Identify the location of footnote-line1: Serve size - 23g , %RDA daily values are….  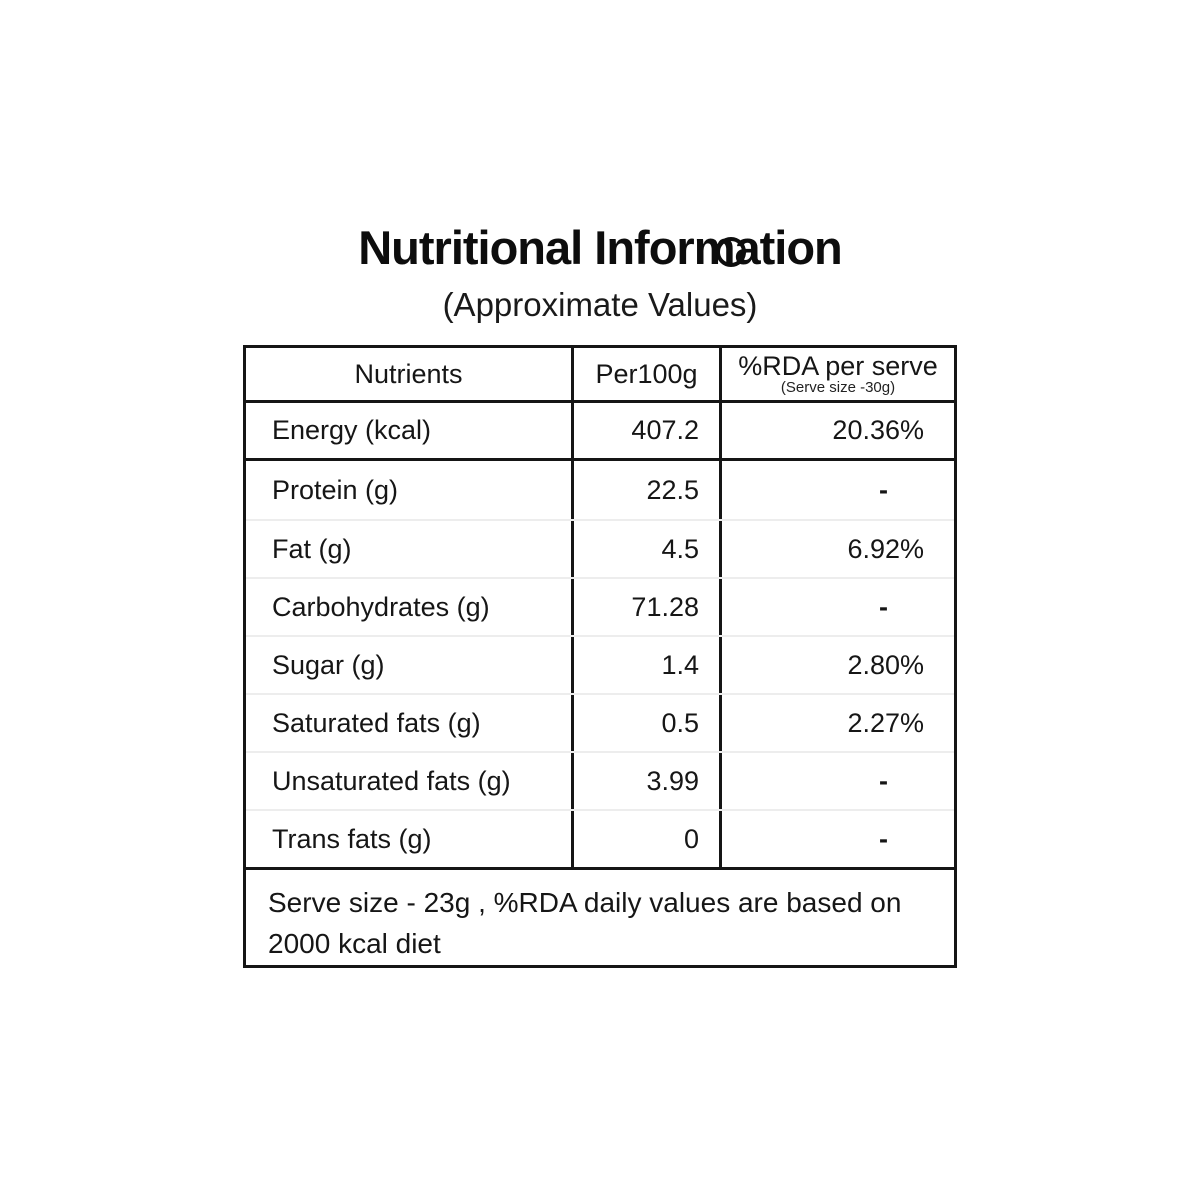
(585, 902).